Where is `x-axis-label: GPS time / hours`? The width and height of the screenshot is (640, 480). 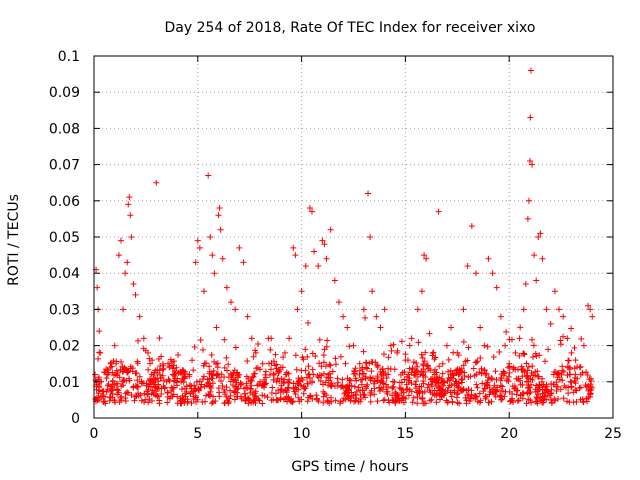
x-axis-label: GPS time / hours is located at coordinates (349, 467).